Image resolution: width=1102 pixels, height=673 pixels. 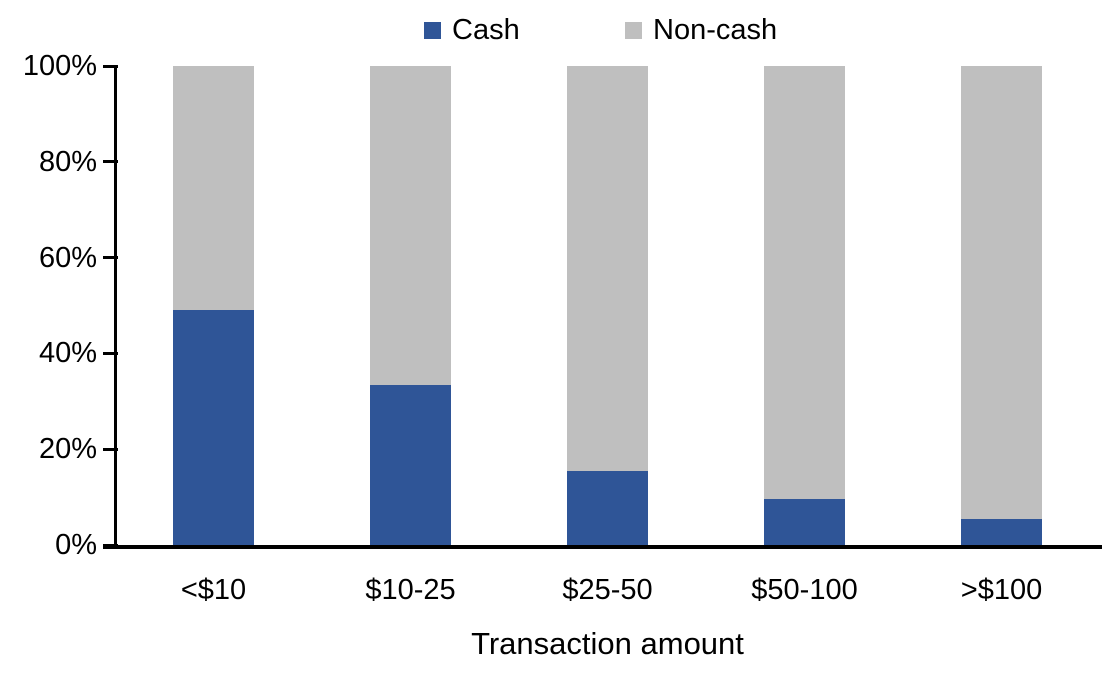 I want to click on legend-item-cash: Cash, so click(x=472, y=30).